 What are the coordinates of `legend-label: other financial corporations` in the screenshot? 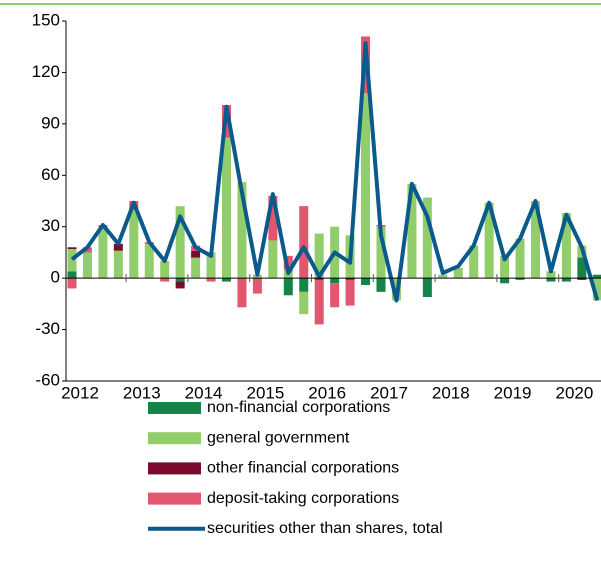 It's located at (303, 468).